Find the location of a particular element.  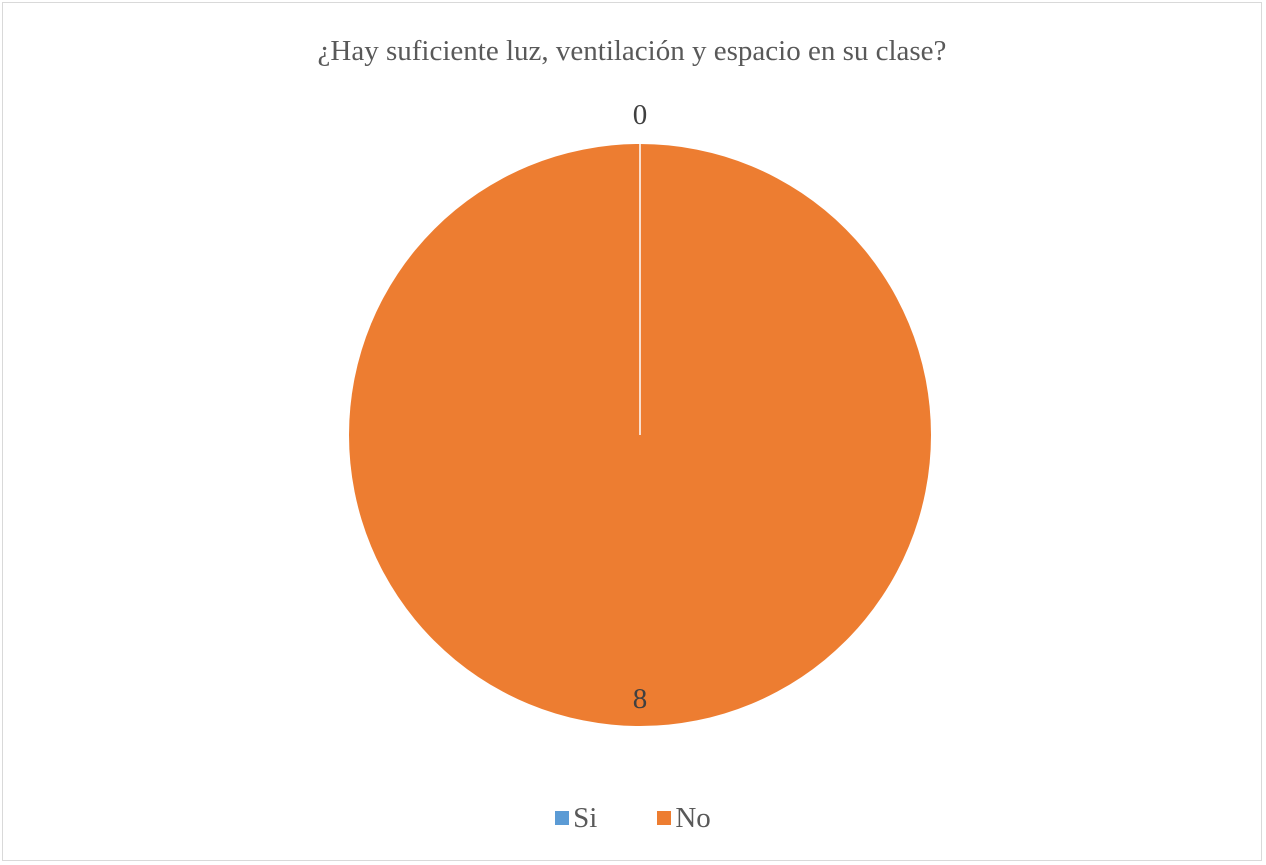

pie-data-labels: 08 is located at coordinates (640, 407).